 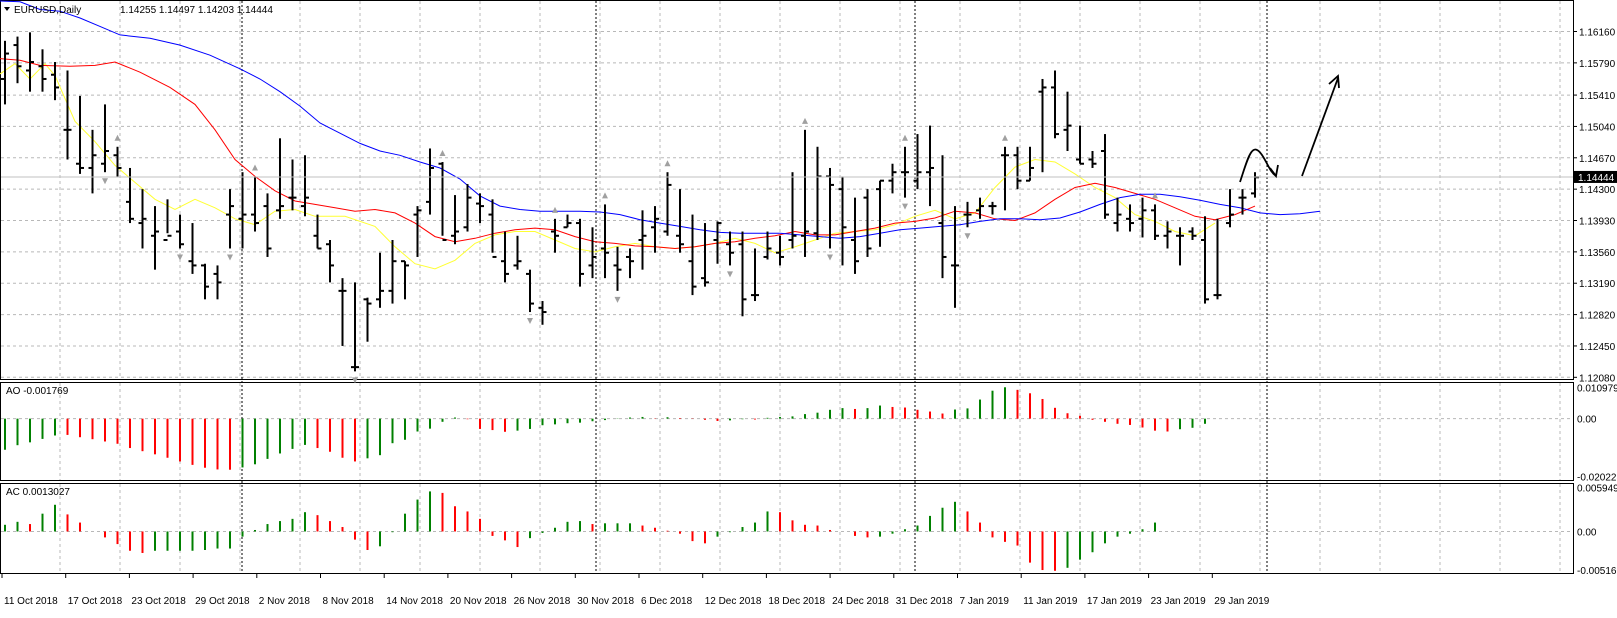 I want to click on time-tick-label: 20 Nov 2018, so click(x=478, y=601).